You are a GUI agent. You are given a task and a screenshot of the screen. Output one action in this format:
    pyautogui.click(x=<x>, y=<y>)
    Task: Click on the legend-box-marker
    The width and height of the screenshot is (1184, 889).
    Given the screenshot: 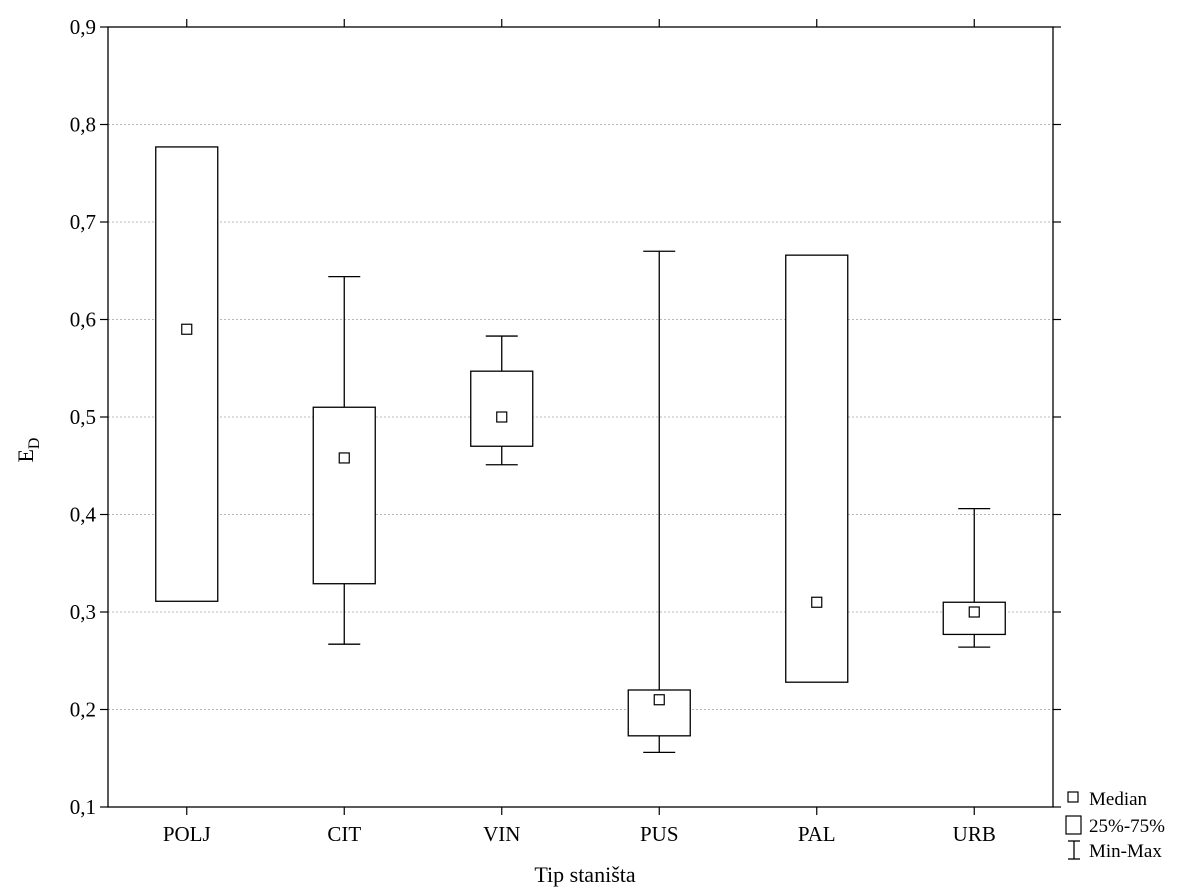 What is the action you would take?
    pyautogui.click(x=1073, y=825)
    